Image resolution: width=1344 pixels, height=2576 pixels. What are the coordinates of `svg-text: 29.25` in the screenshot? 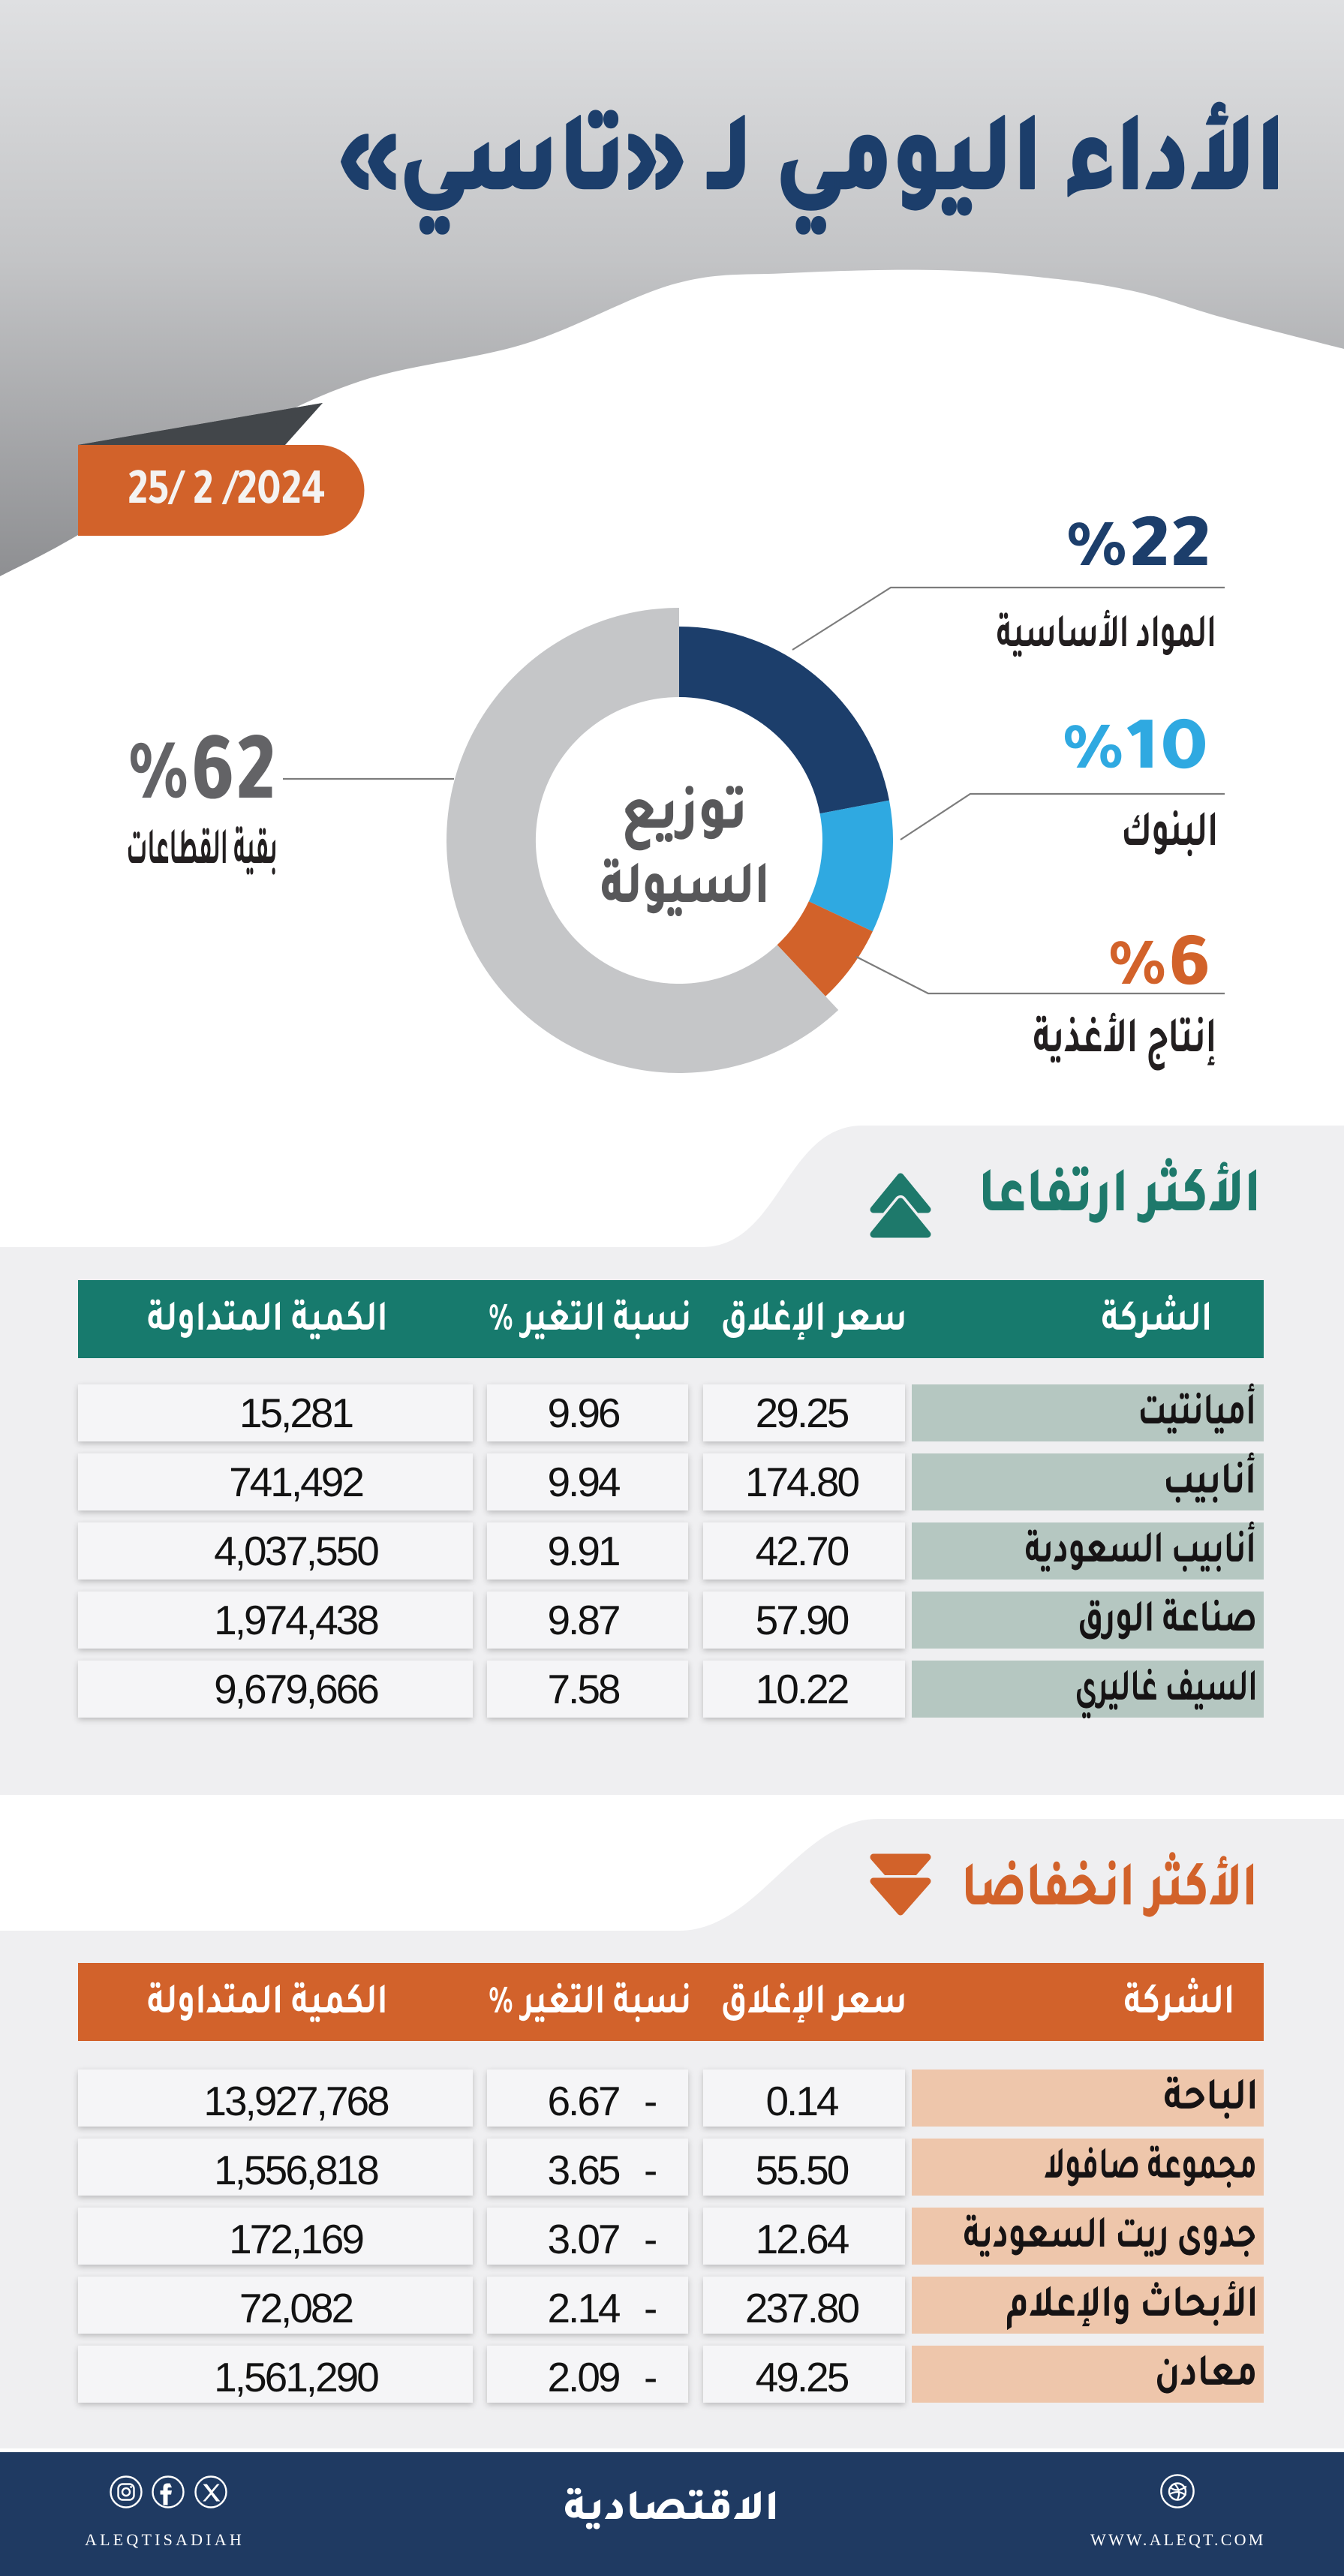 It's located at (803, 1413).